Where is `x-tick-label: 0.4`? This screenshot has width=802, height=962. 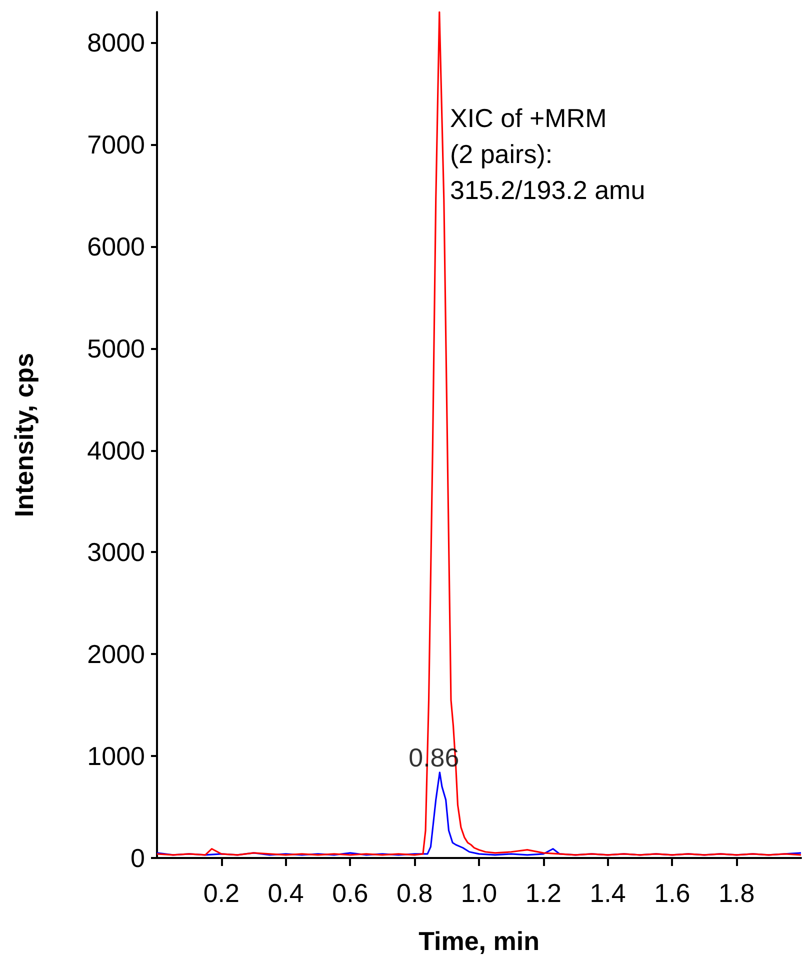
x-tick-label: 0.4 is located at coordinates (286, 893).